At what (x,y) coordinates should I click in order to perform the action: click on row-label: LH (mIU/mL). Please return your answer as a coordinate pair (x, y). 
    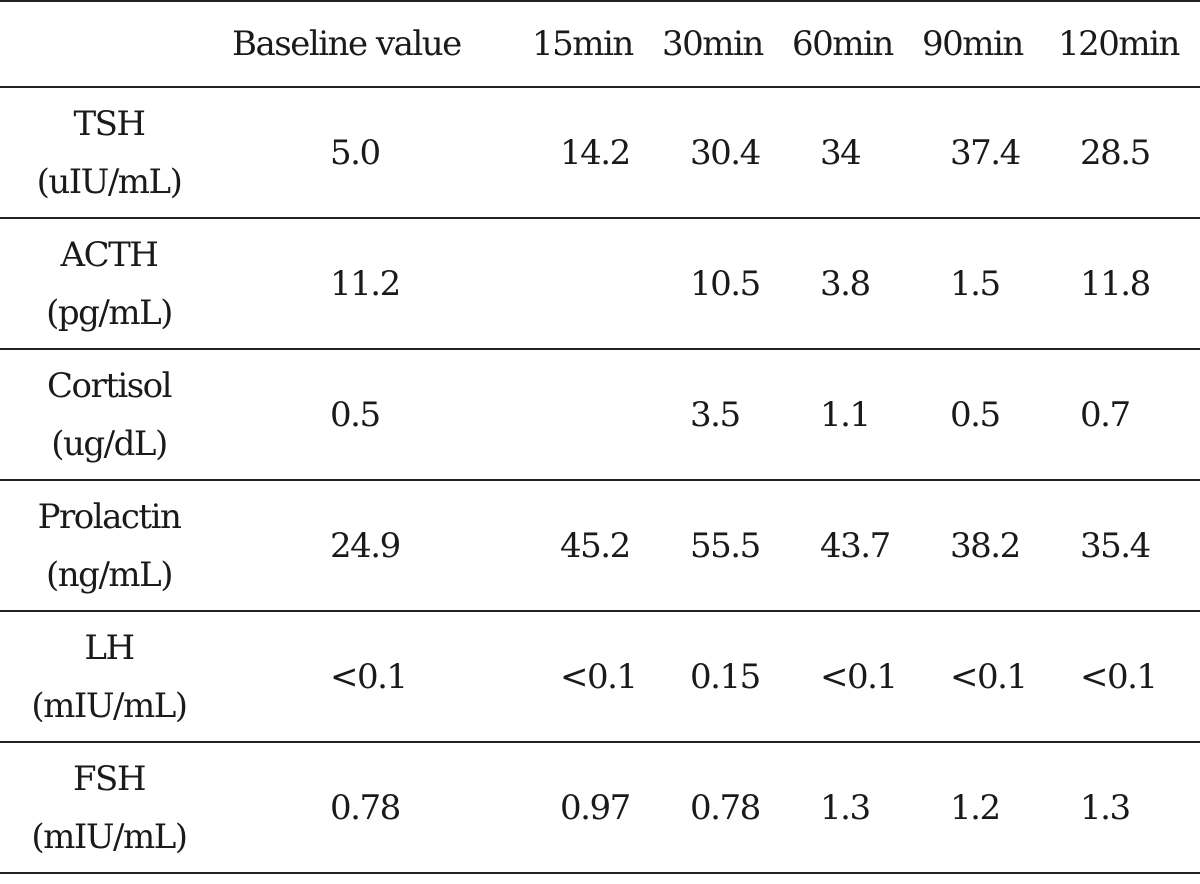
    Looking at the image, I should click on (109, 676).